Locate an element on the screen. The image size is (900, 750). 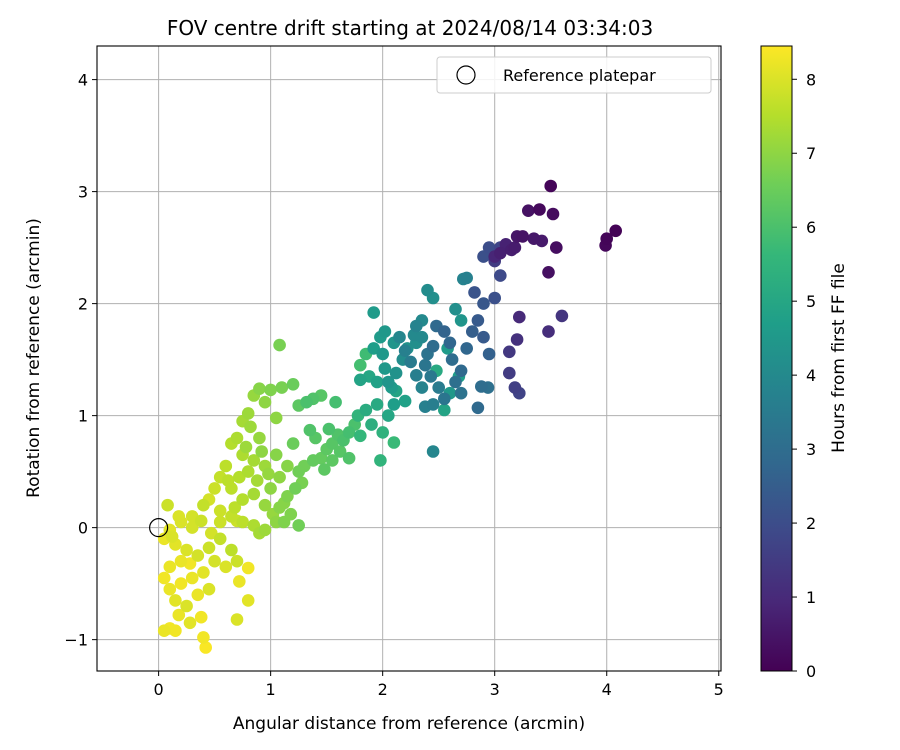
legend: Reference platepar is located at coordinates (574, 75).